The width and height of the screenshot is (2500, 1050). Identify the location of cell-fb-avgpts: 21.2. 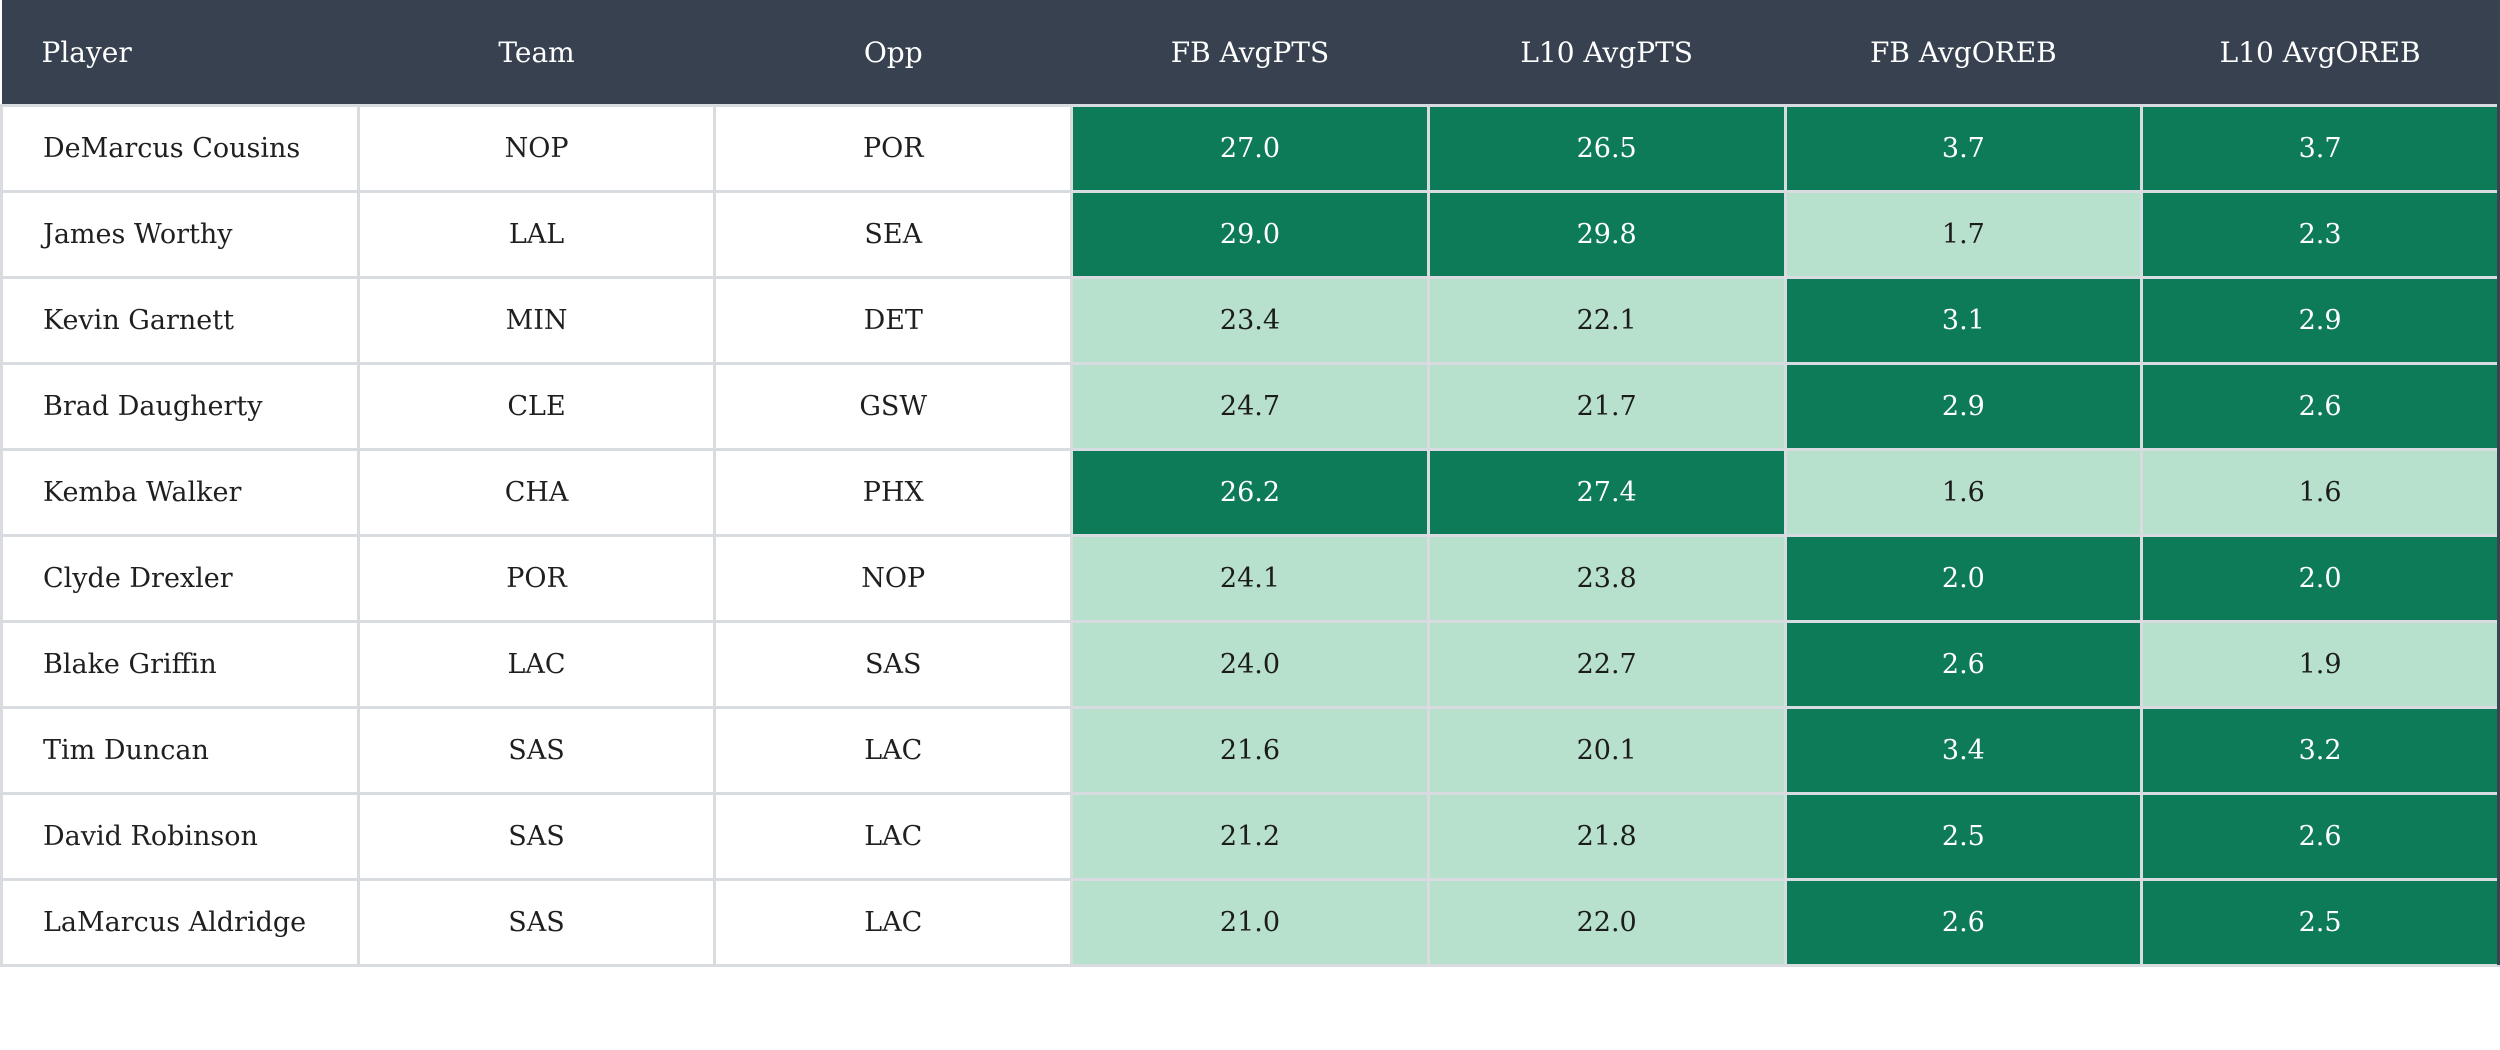
(1250, 836).